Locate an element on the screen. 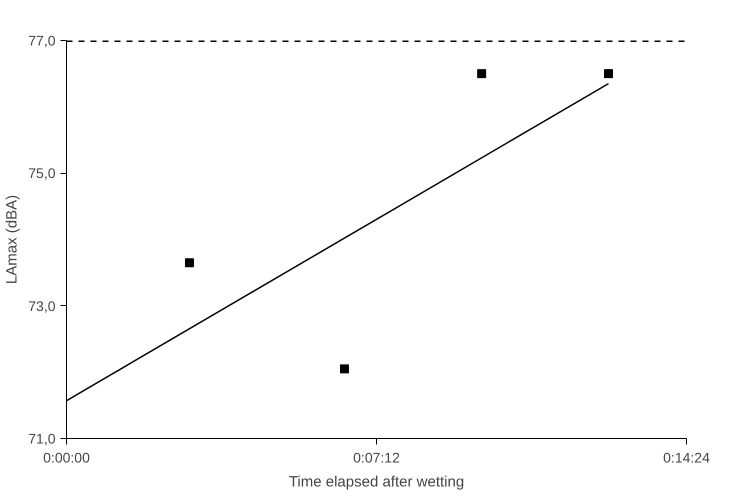 This screenshot has height=493, width=736. x-tick-label: 0:00:00 is located at coordinates (66, 458).